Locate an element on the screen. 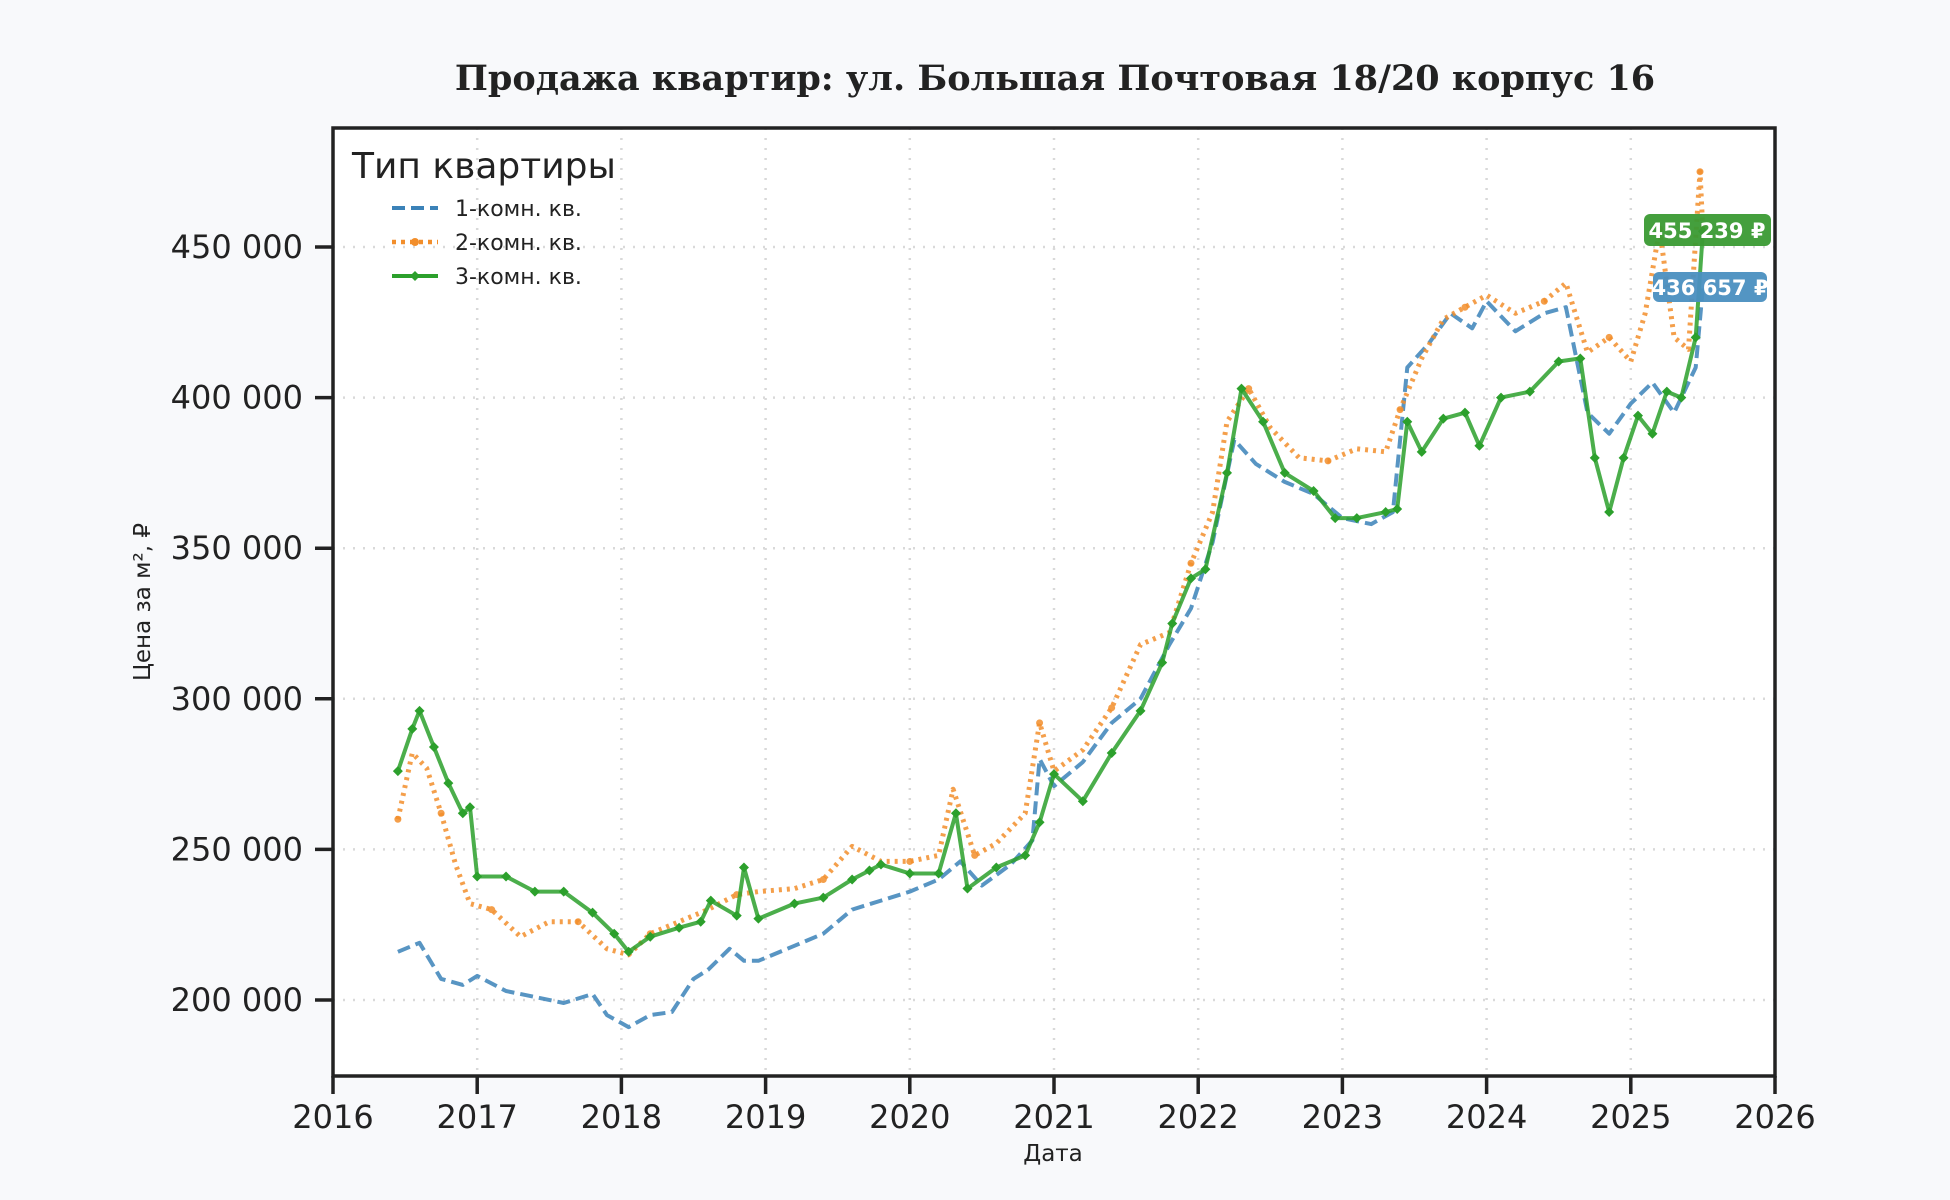 The width and height of the screenshot is (1950, 1200). y-tick-label: 400 000 is located at coordinates (237, 398).